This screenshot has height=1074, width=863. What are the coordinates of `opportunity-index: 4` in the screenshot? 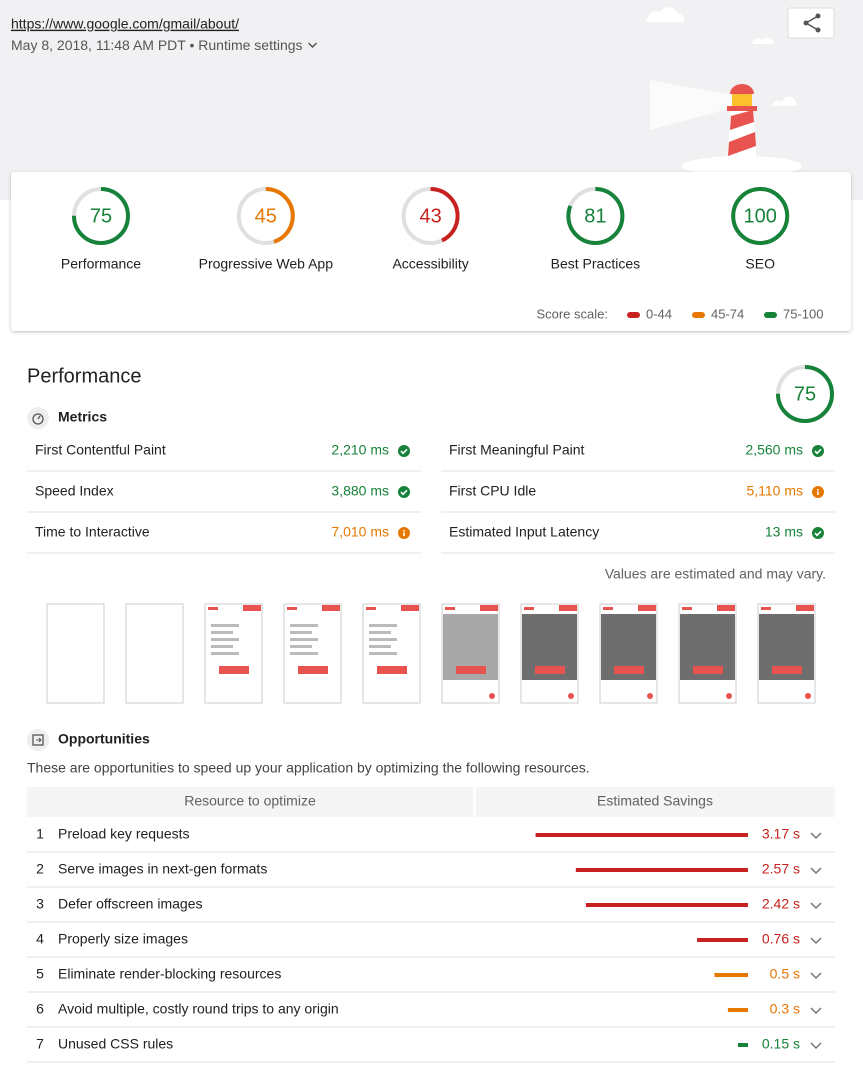 It's located at (40, 939).